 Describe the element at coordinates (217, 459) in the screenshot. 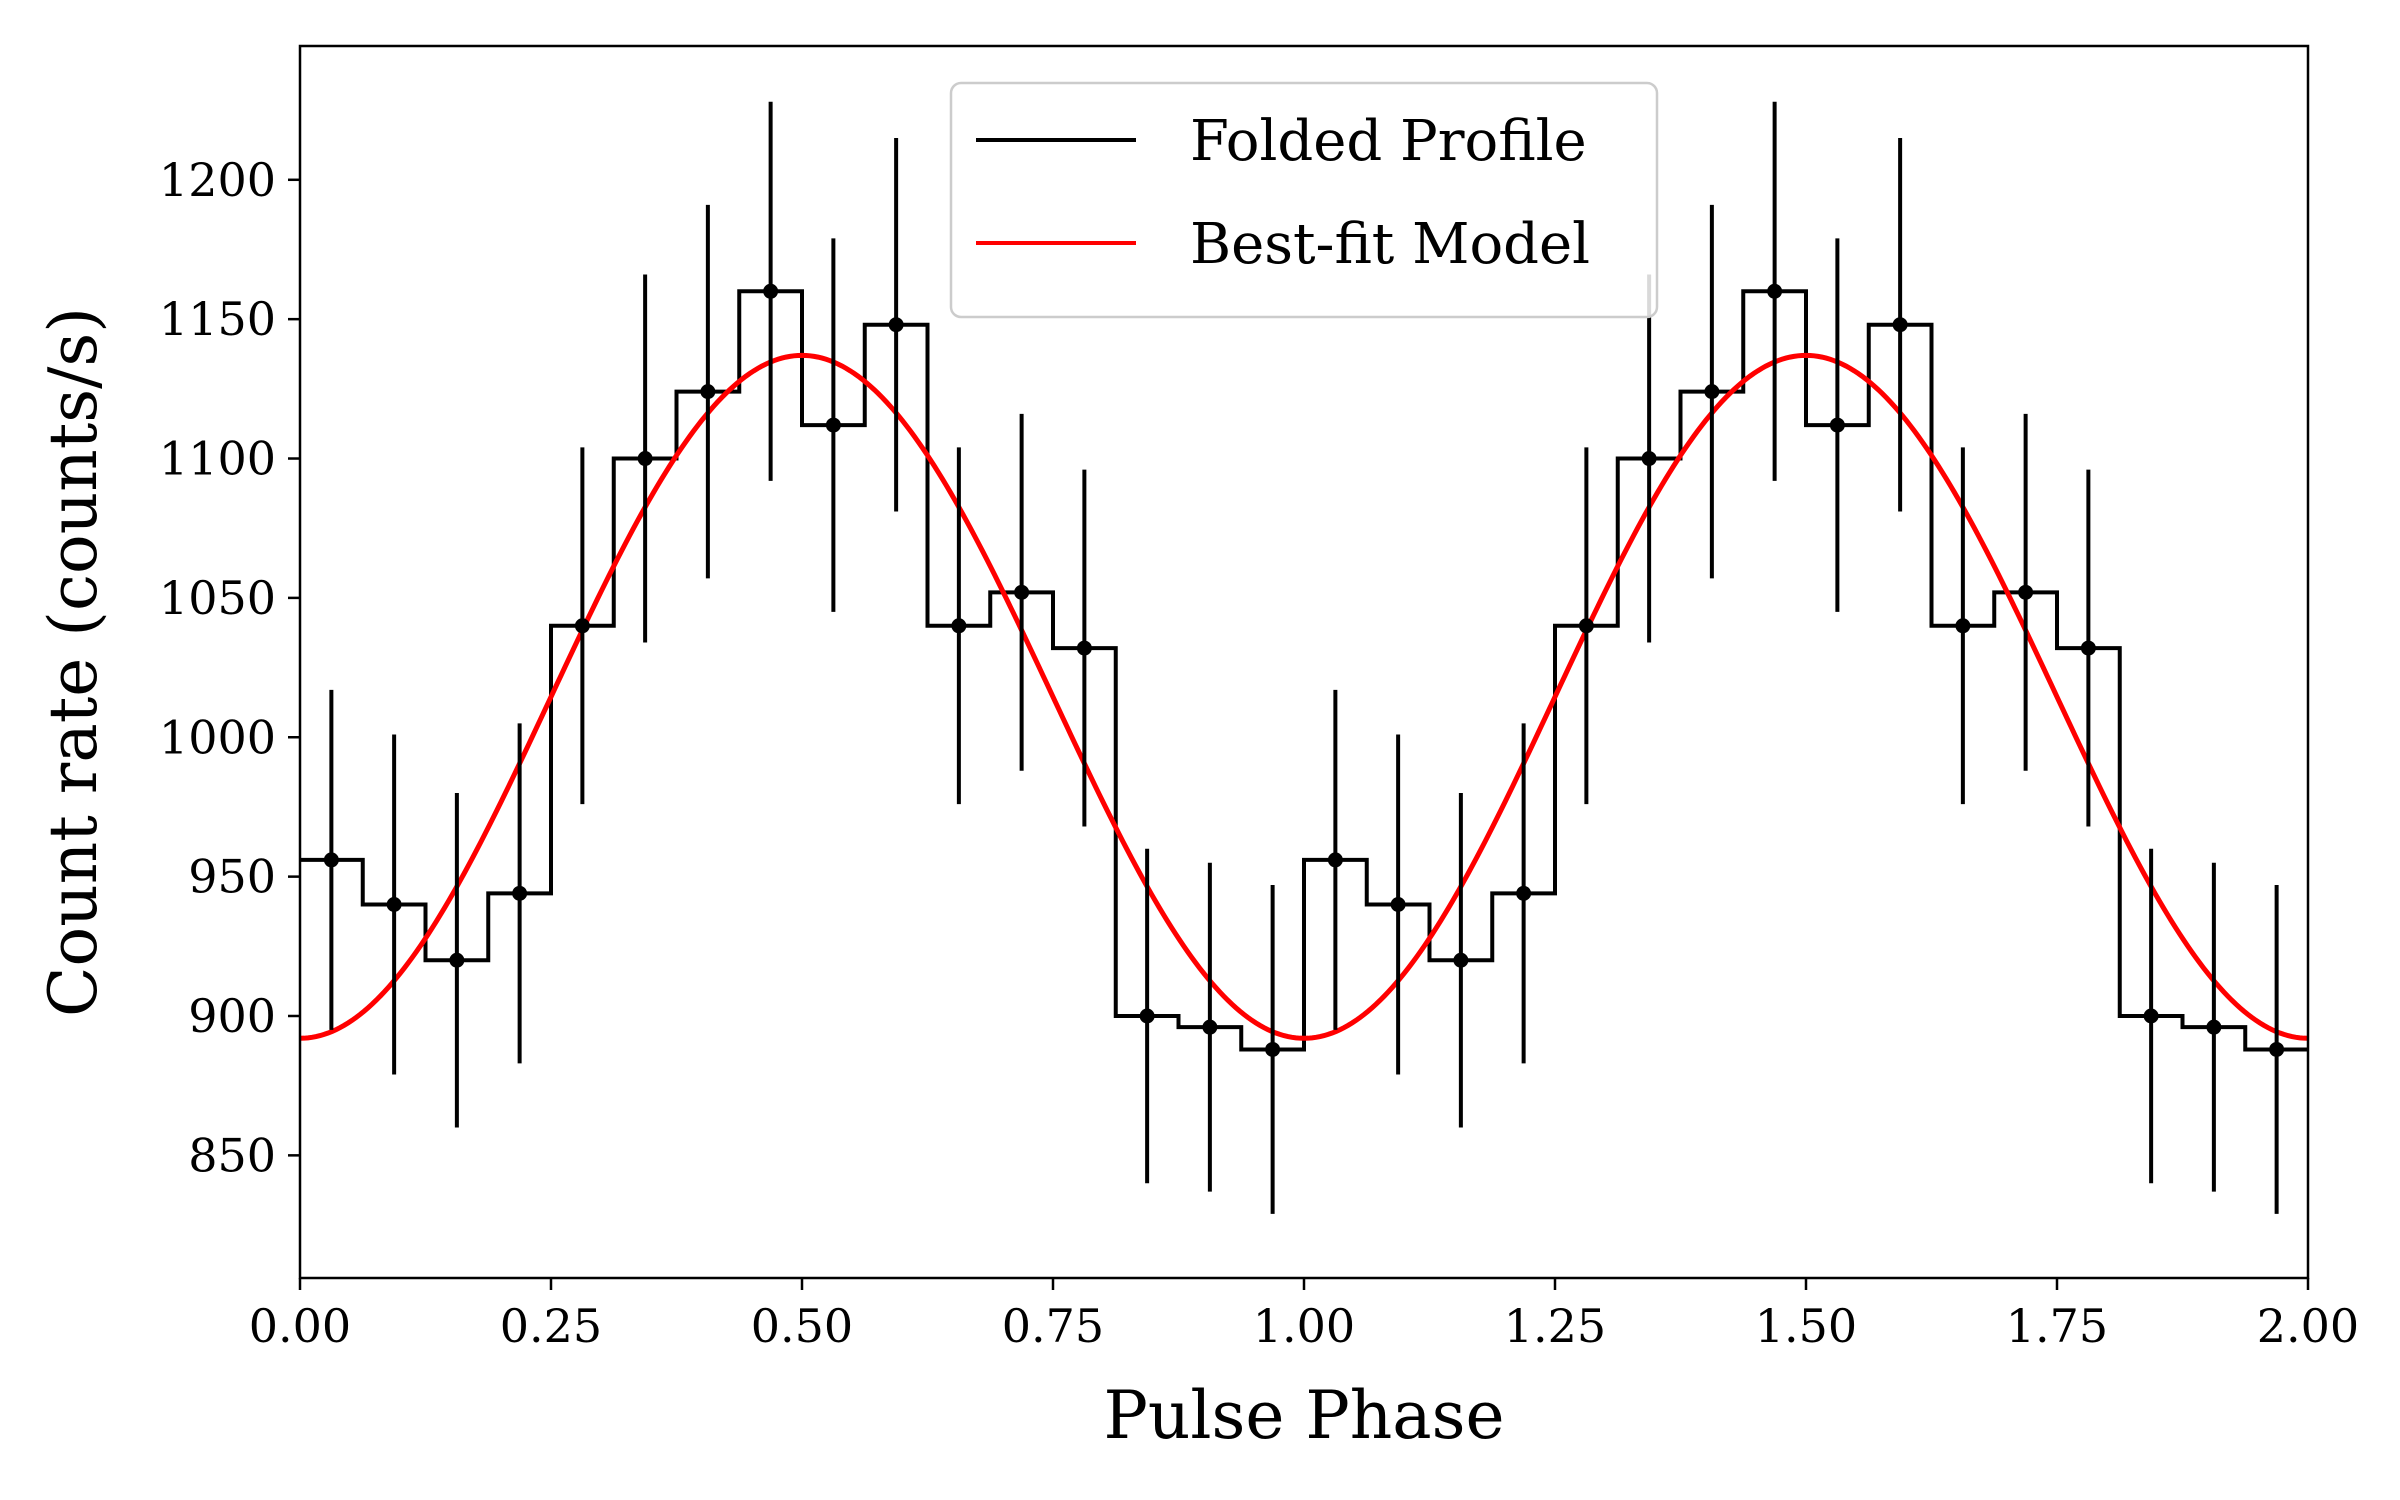

I see `y-tick-label: 1100` at that location.